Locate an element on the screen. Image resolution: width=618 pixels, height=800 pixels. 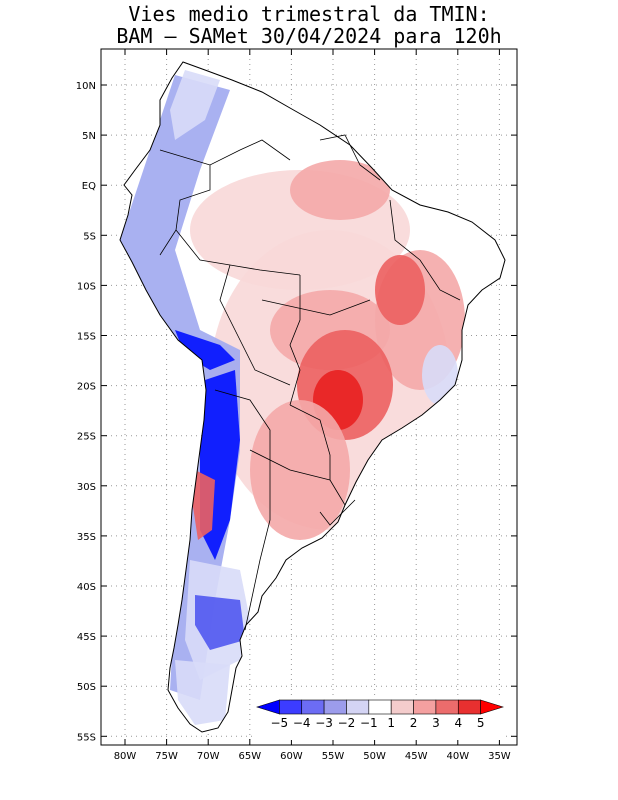
y-tick-label: 20S is located at coordinates (86, 387).